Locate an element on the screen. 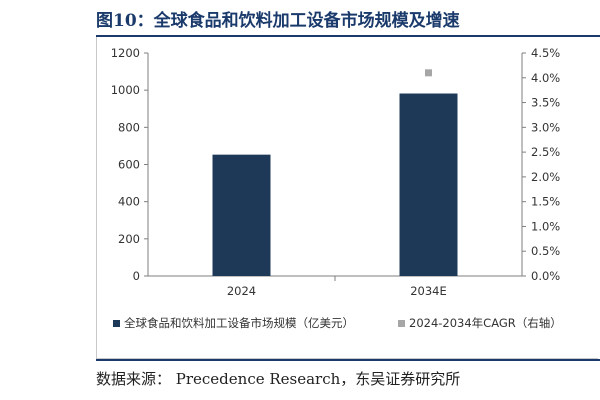 The height and width of the screenshot is (400, 600). title-divider is located at coordinates (348, 36).